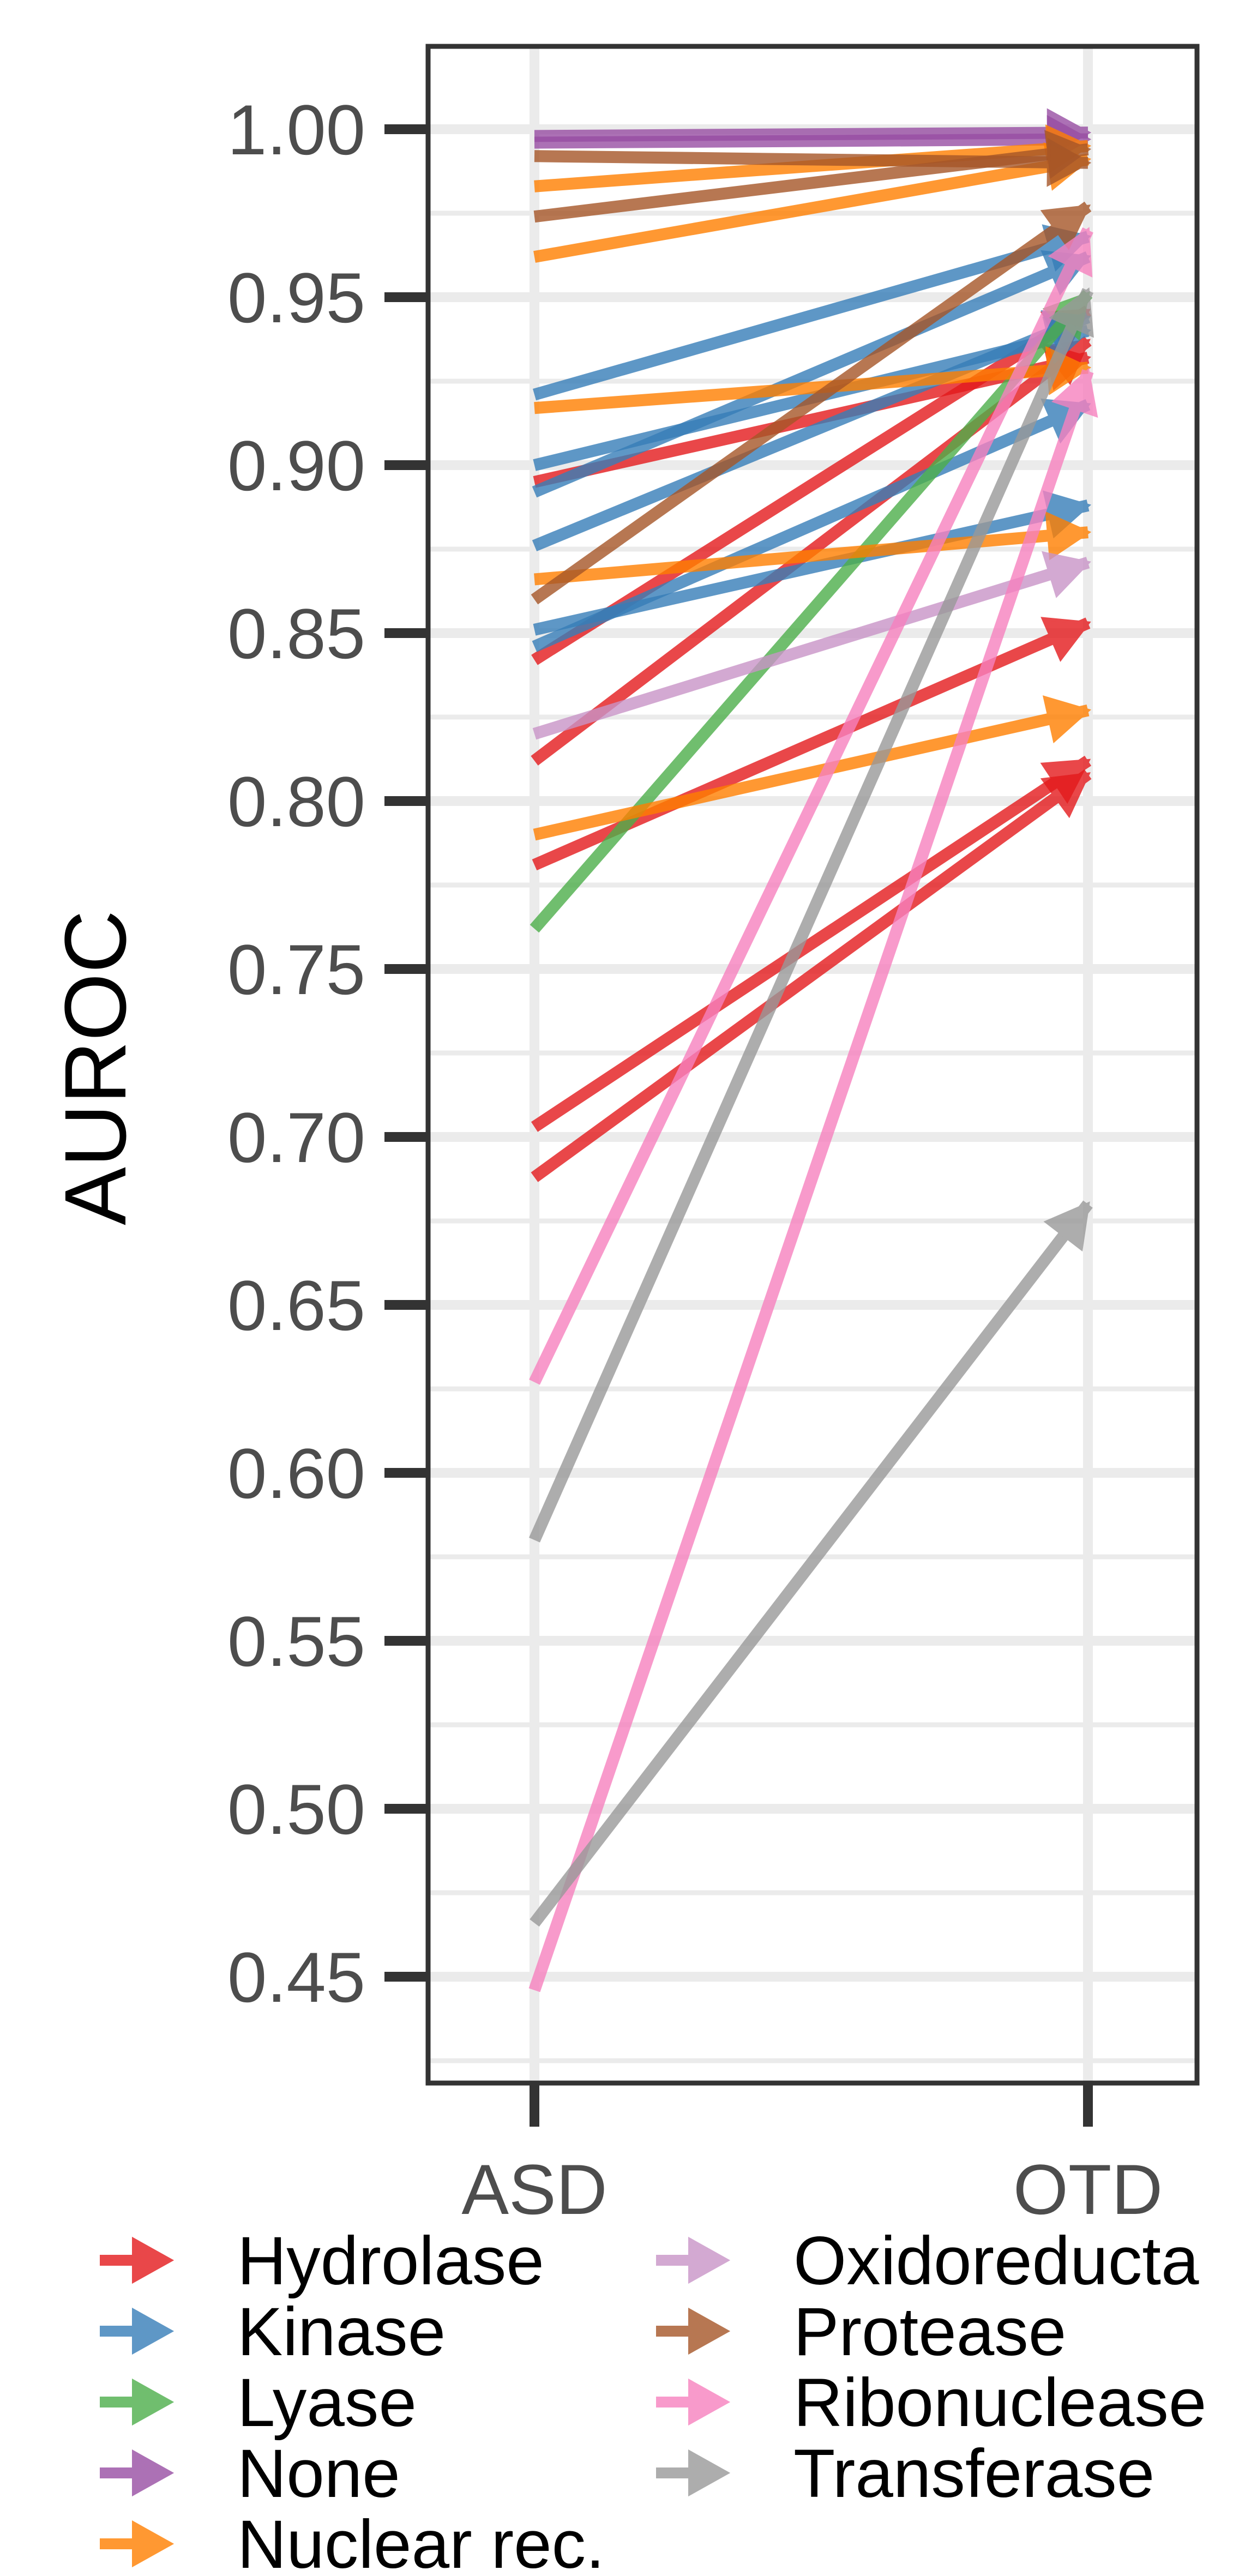 The height and width of the screenshot is (2576, 1245). Describe the element at coordinates (296, 298) in the screenshot. I see `y-tick-label: 0.95` at that location.